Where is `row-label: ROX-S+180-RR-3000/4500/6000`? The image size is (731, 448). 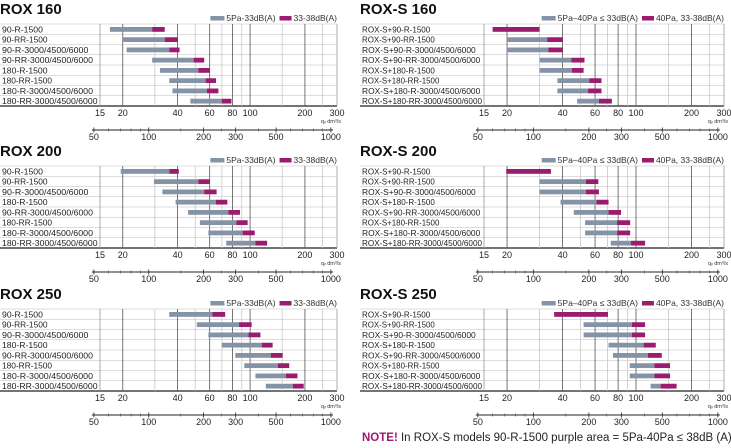 row-label: ROX-S+180-RR-3000/4500/6000 is located at coordinates (422, 243).